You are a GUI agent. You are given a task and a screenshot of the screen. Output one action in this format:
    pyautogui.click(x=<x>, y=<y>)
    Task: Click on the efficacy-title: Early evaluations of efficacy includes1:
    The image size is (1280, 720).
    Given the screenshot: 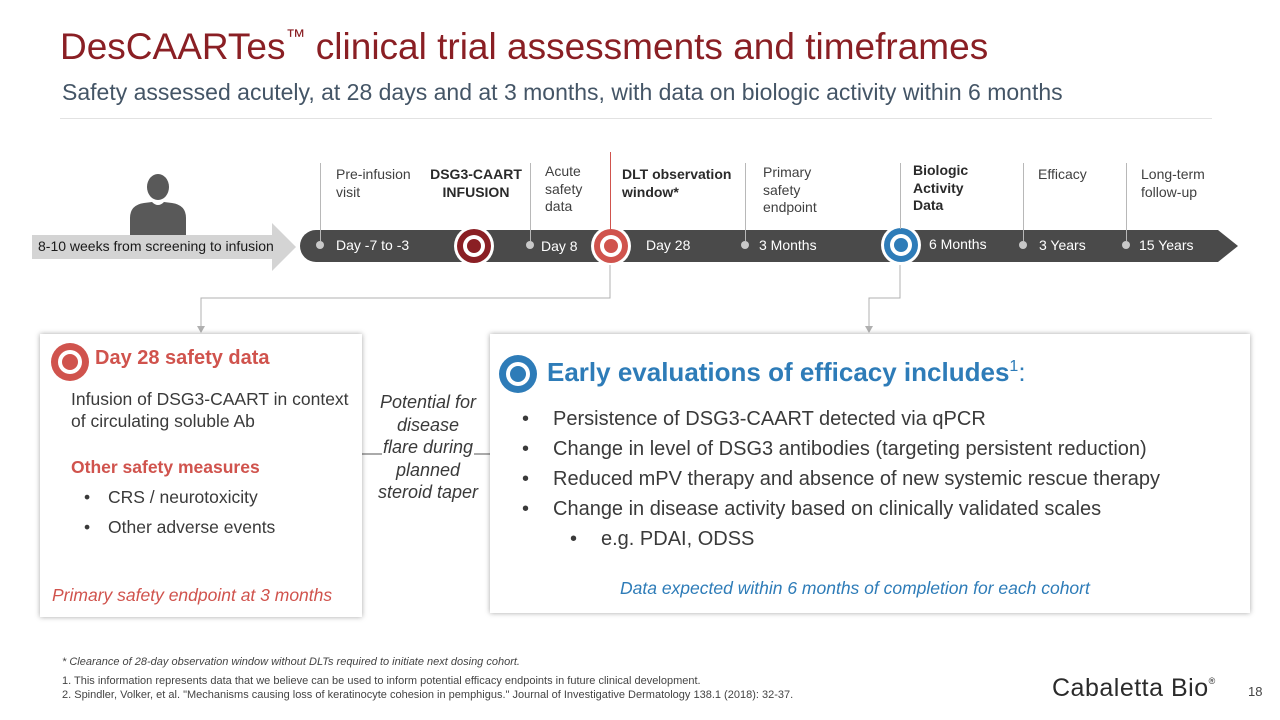 What is the action you would take?
    pyautogui.click(x=786, y=372)
    